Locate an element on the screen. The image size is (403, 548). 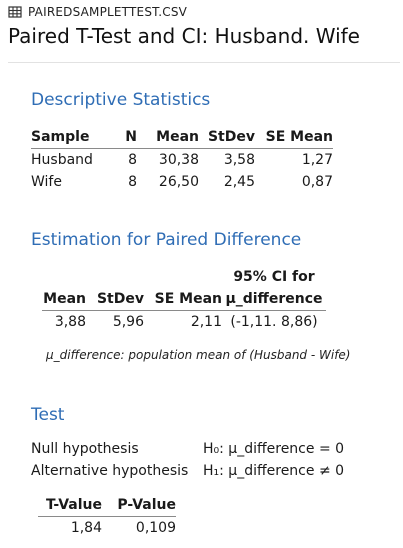
file-tab: PAIREDSAMPLETTEST.CSV is located at coordinates (97, 12).